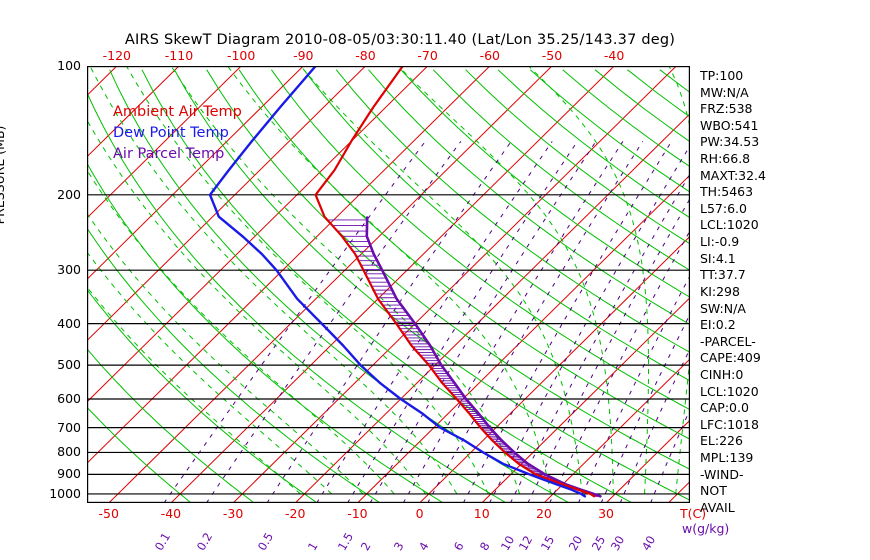  I want to click on top-temp-tick--120: -120, so click(116, 55).